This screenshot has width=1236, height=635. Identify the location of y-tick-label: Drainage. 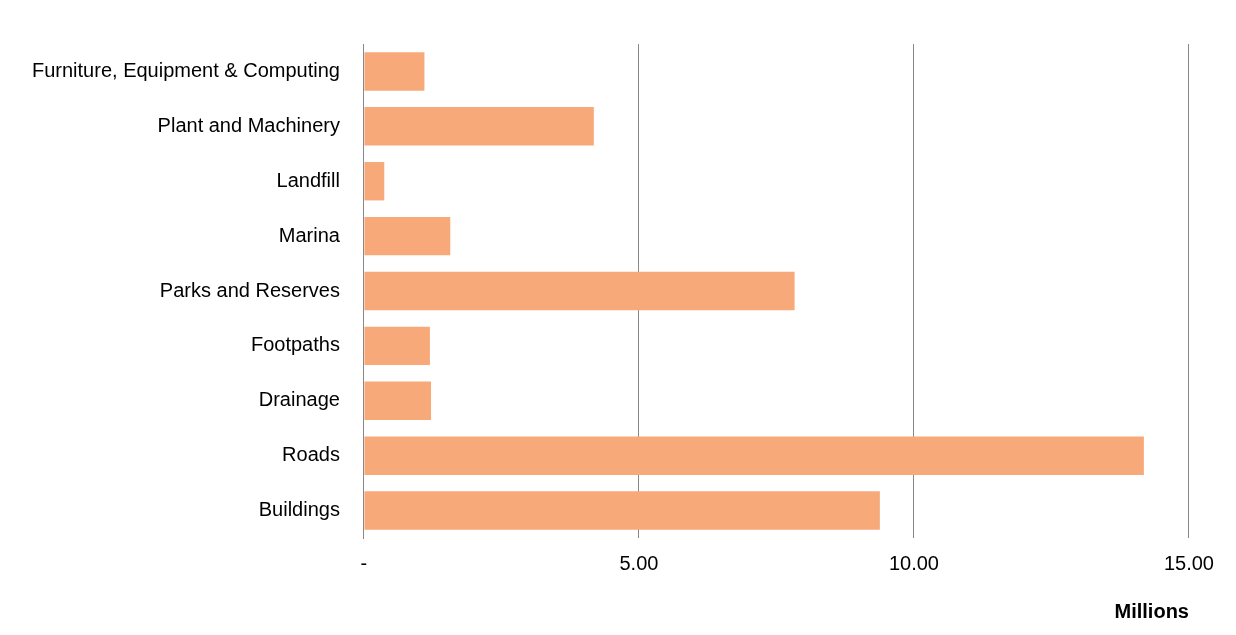
(299, 399).